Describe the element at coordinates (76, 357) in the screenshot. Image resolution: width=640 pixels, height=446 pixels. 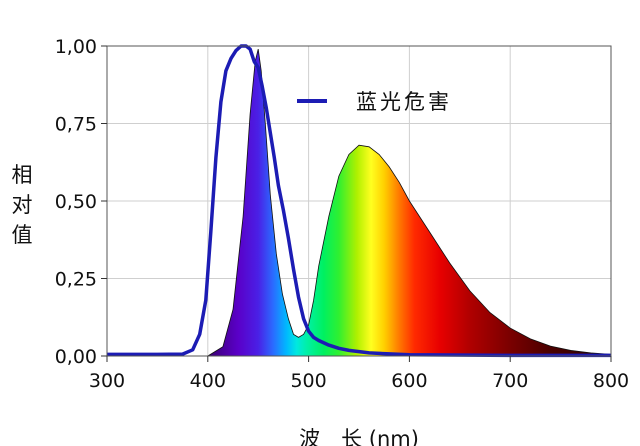
I see `y-tick-label: 0,00` at that location.